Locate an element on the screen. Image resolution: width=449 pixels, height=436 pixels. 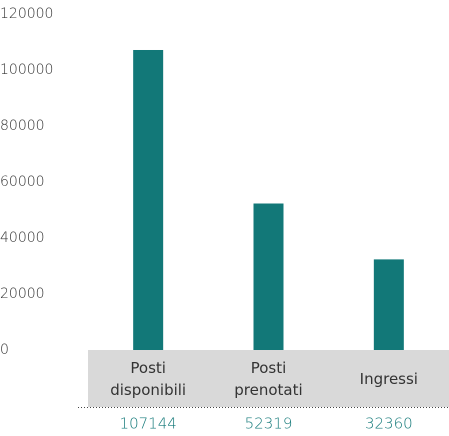
y-tick-label: 0 is located at coordinates (4, 350).